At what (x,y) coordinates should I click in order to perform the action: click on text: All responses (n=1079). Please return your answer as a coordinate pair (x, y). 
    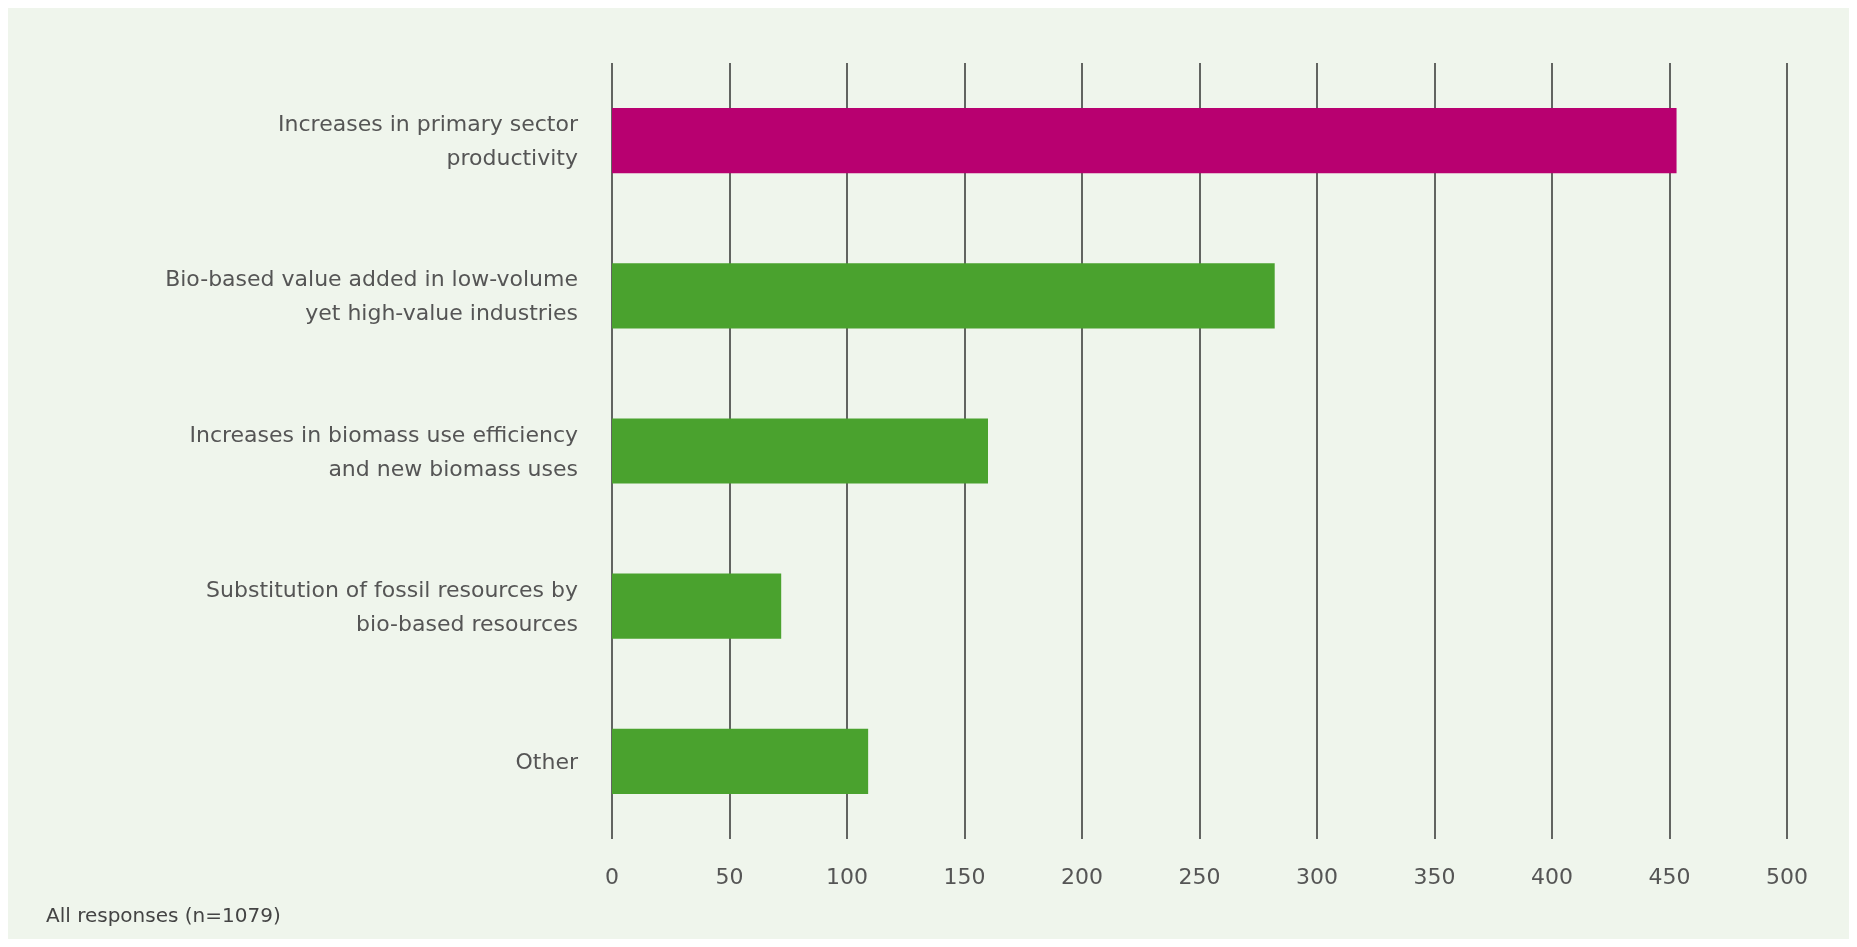
    Looking at the image, I should click on (163, 915).